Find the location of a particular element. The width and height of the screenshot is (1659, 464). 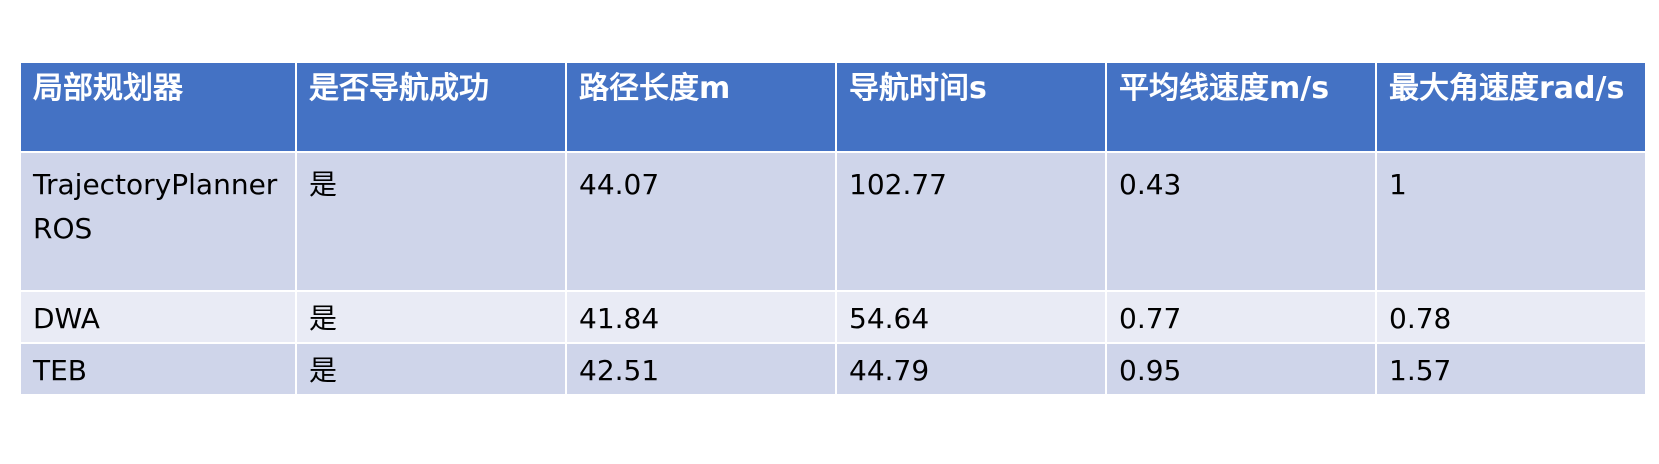

header-path-length: 路径长度m is located at coordinates (701, 107).